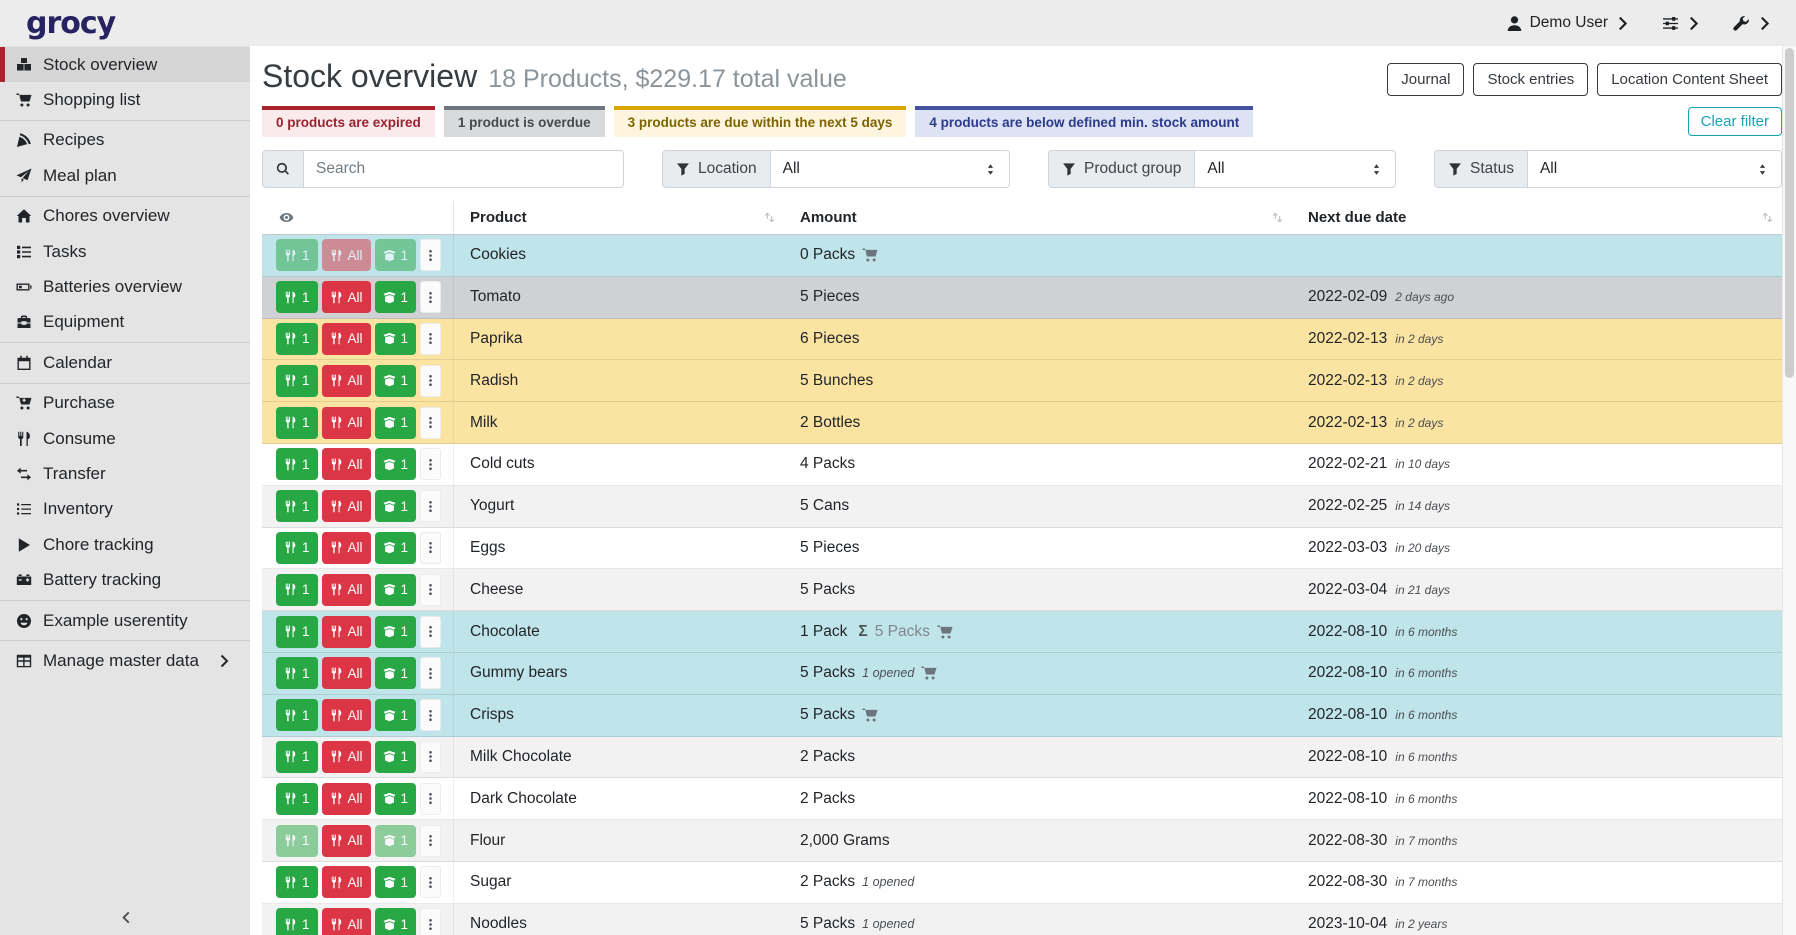 The width and height of the screenshot is (1796, 935). I want to click on sidebar-item-chore-tracking: Chore tracking, so click(125, 544).